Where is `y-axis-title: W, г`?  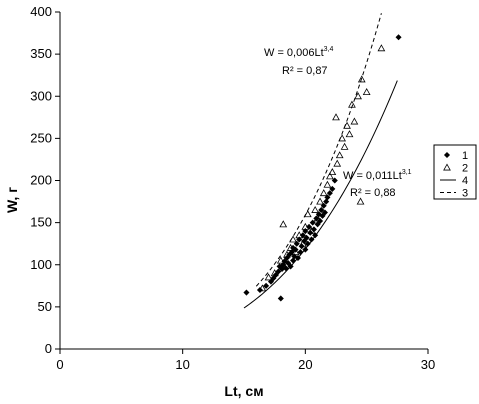
y-axis-title: W, г is located at coordinates (12, 200).